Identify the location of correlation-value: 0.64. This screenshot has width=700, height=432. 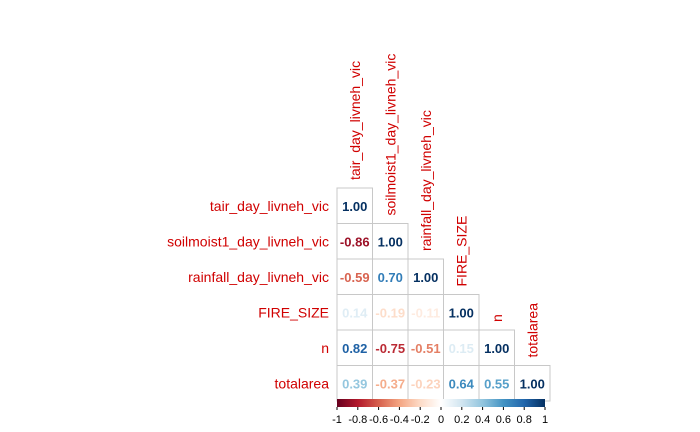
(462, 383).